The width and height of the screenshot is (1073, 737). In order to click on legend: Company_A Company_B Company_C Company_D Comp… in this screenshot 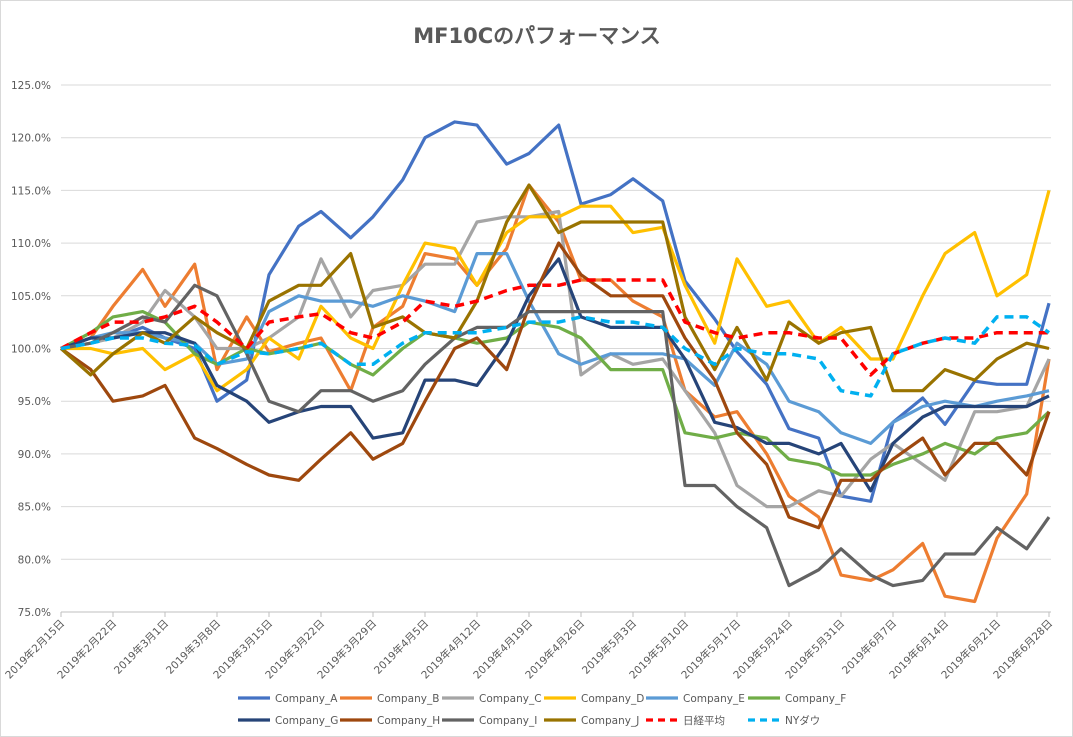, I will do `click(542, 710)`.